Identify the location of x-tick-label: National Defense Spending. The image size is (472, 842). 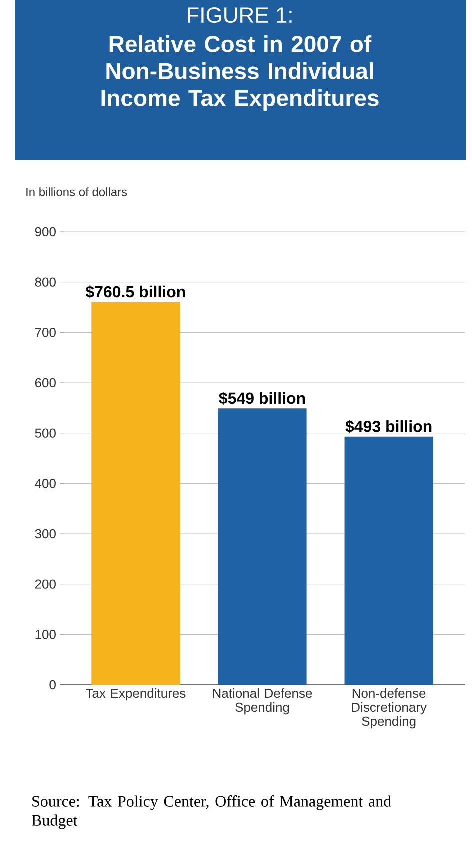
(262, 701).